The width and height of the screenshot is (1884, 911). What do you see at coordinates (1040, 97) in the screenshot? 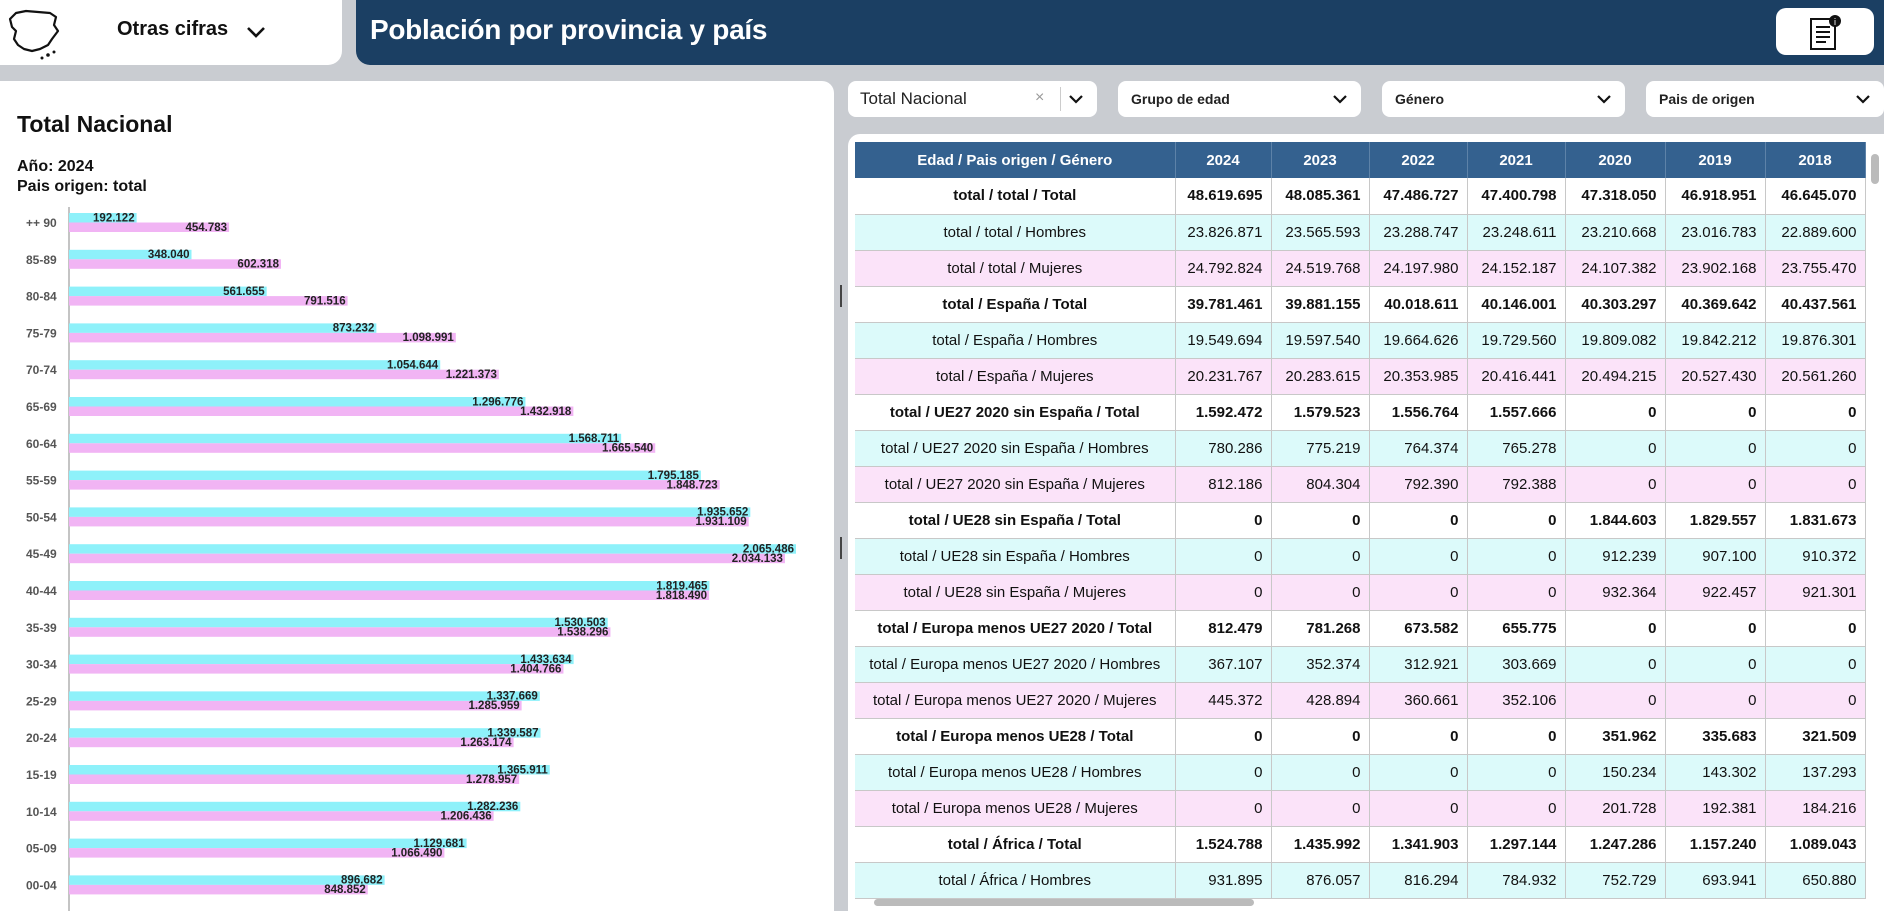
I see `clear-icon: ×` at bounding box center [1040, 97].